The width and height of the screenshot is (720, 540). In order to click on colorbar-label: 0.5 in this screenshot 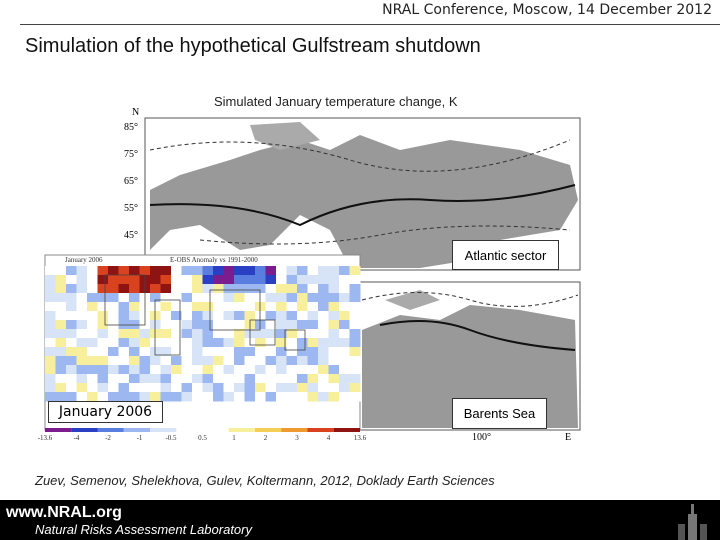, I will do `click(202, 438)`.